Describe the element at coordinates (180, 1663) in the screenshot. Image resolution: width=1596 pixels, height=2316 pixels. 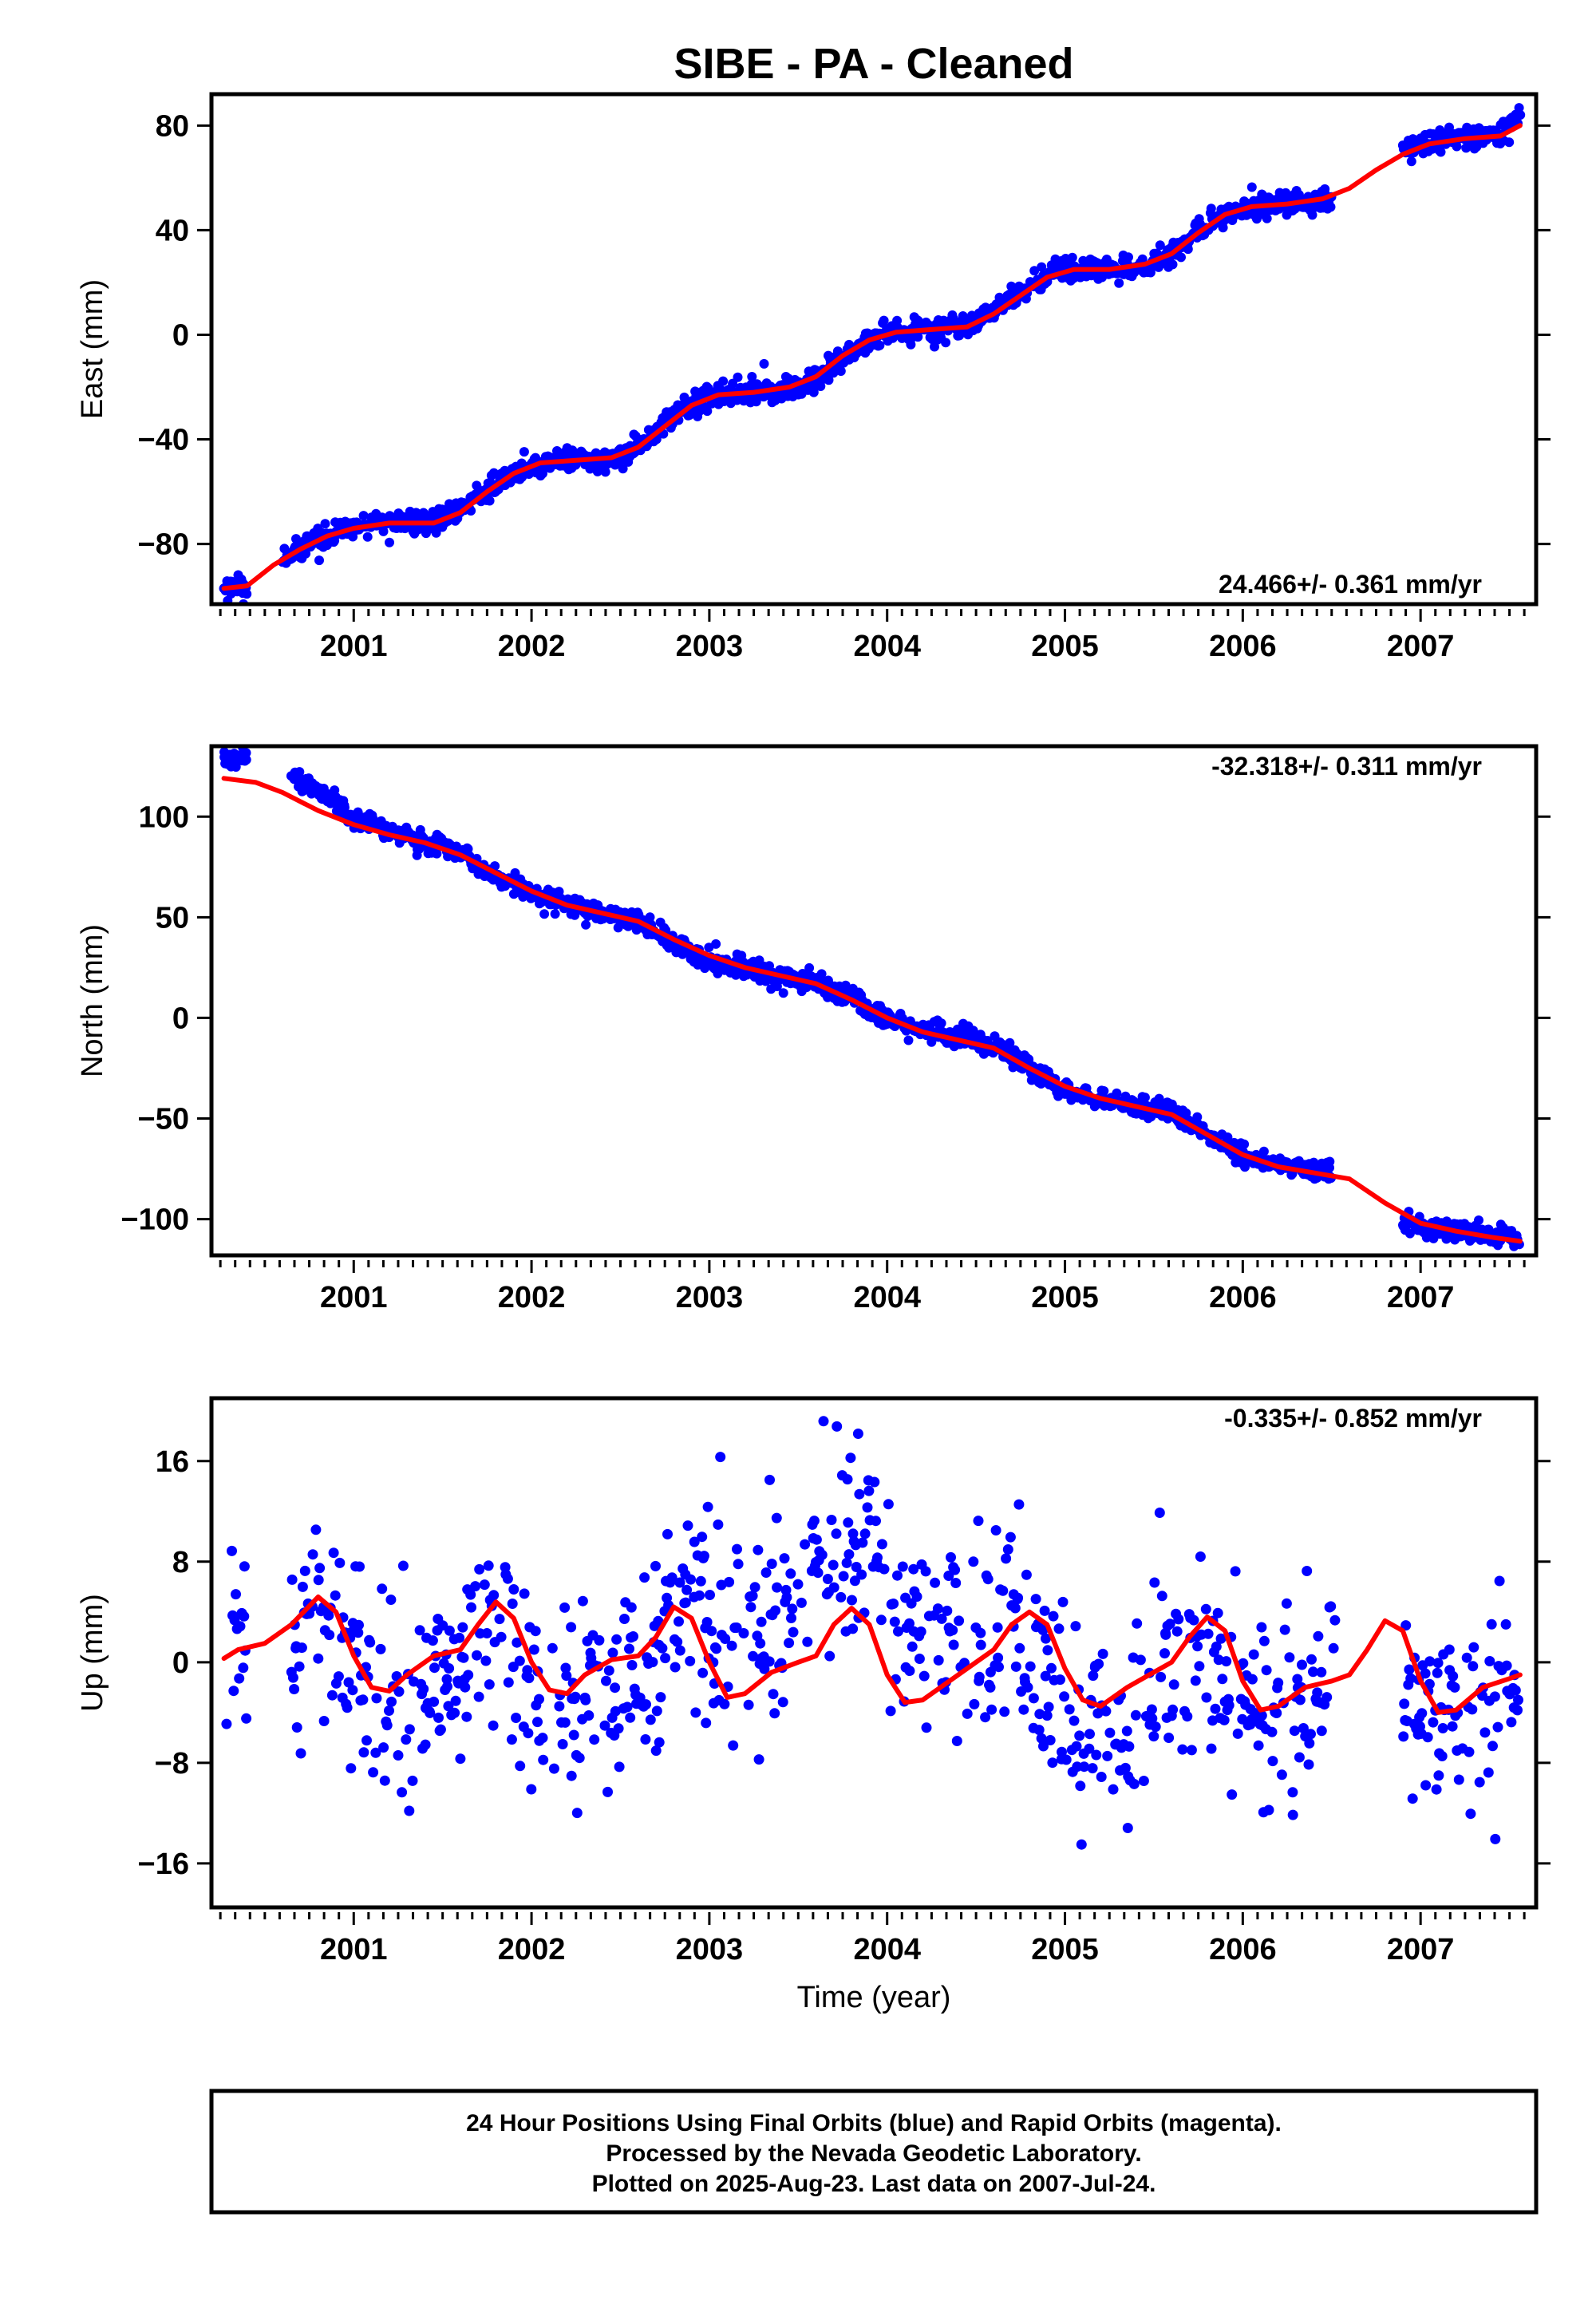
I see `up-y-tick-label: 0` at that location.